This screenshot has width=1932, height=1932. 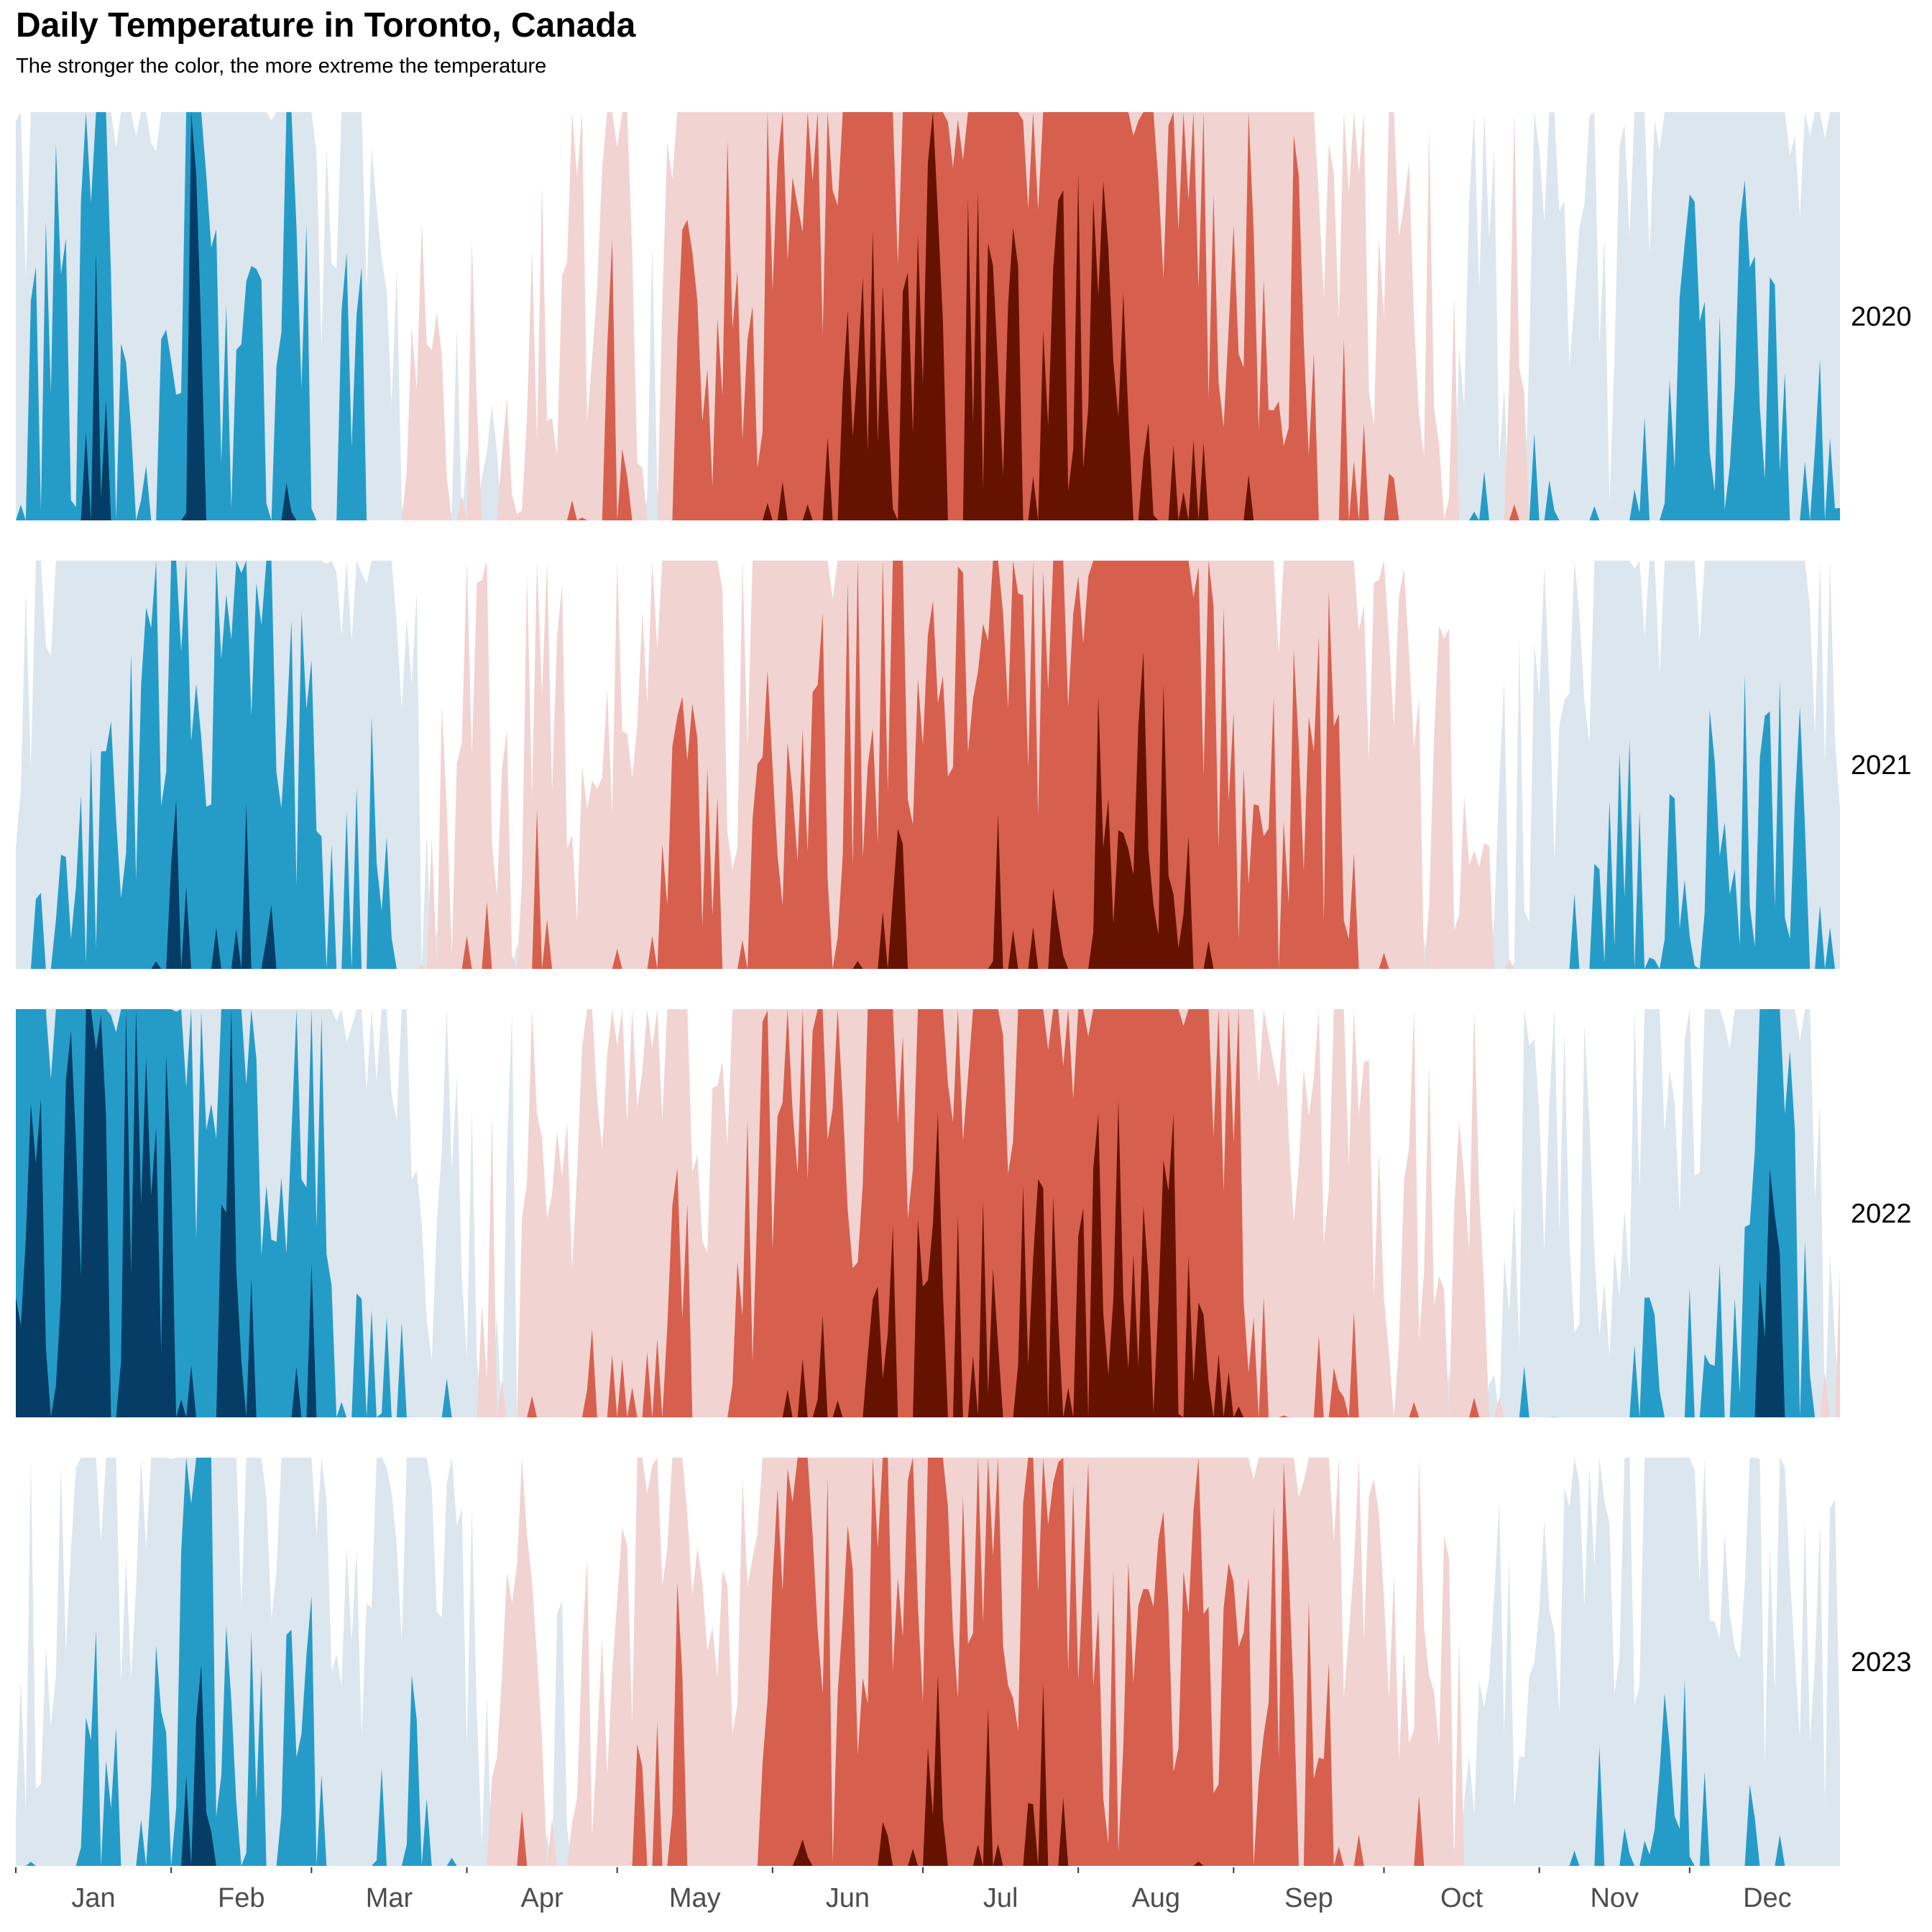 I want to click on month-label-oct: Oct, so click(x=1462, y=1898).